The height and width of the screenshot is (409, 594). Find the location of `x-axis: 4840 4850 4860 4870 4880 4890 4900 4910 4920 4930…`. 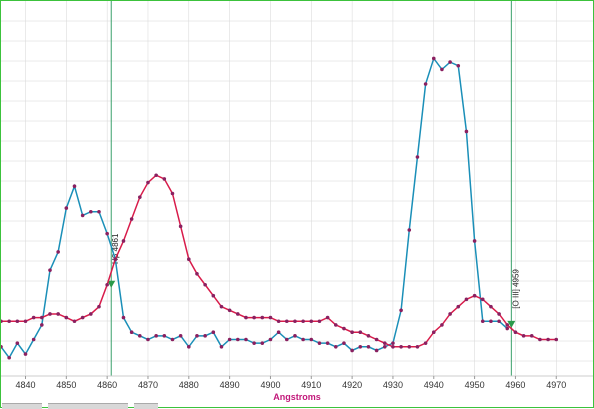

x-axis: 4840 4850 4860 4870 4880 4890 4900 4910 4920 4930… is located at coordinates (297, 382).